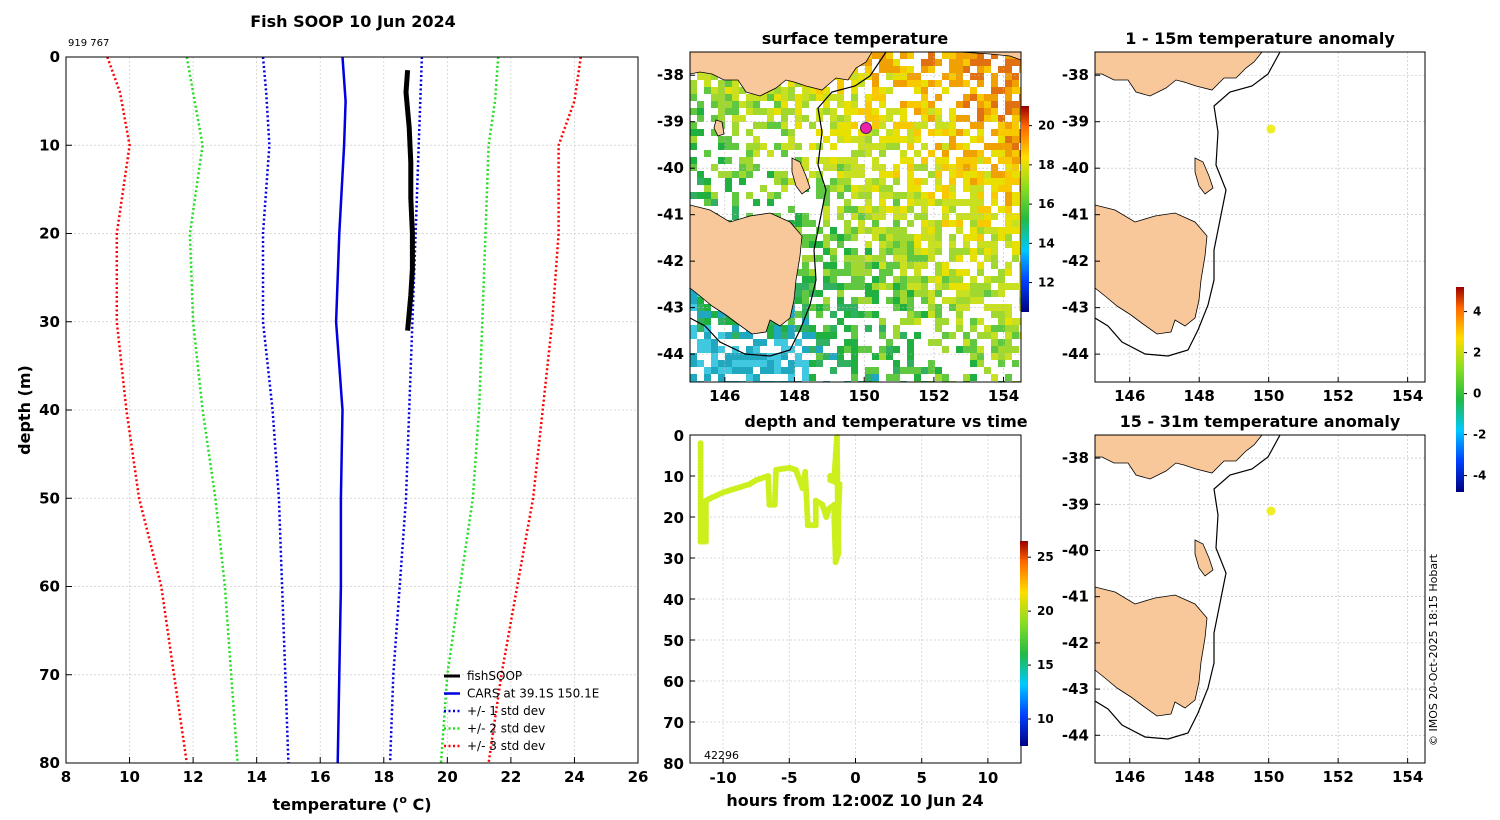  What do you see at coordinates (1268, 396) in the screenshot?
I see `x-tick-label: 150` at bounding box center [1268, 396].